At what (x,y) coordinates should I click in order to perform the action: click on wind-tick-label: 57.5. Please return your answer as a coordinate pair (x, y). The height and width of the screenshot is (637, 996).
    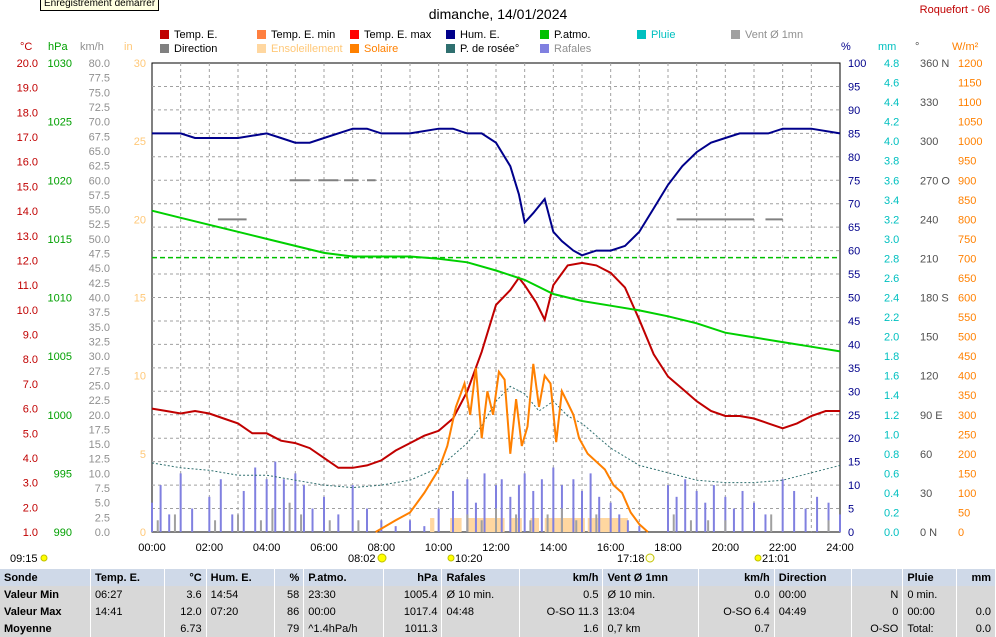
    Looking at the image, I should click on (99, 196).